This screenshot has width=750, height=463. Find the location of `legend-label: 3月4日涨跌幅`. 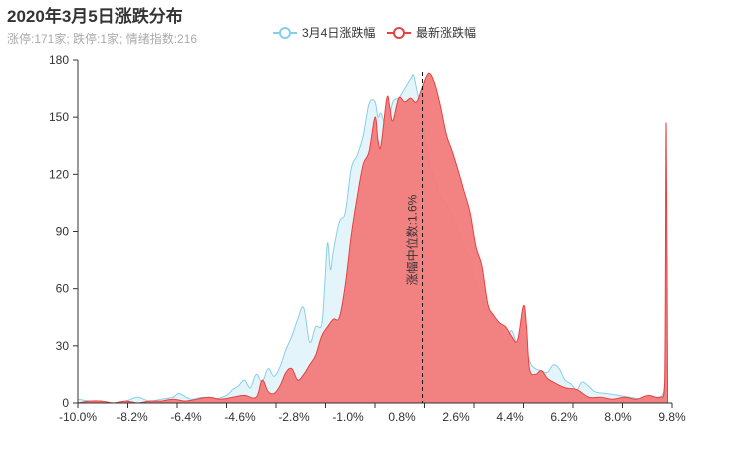

legend-label: 3月4日涨跌幅 is located at coordinates (338, 32).